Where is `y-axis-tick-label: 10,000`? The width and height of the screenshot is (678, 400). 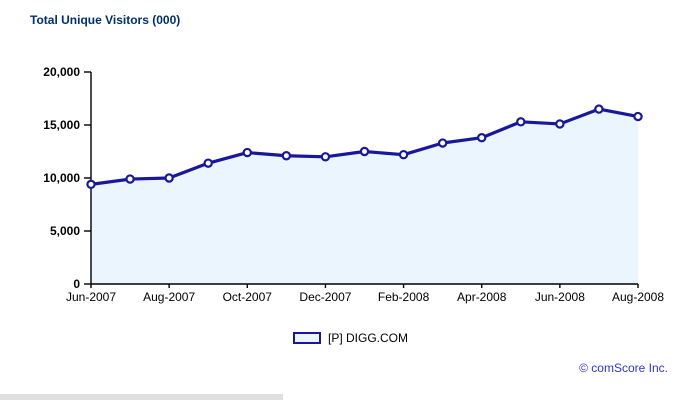
y-axis-tick-label: 10,000 is located at coordinates (61, 178).